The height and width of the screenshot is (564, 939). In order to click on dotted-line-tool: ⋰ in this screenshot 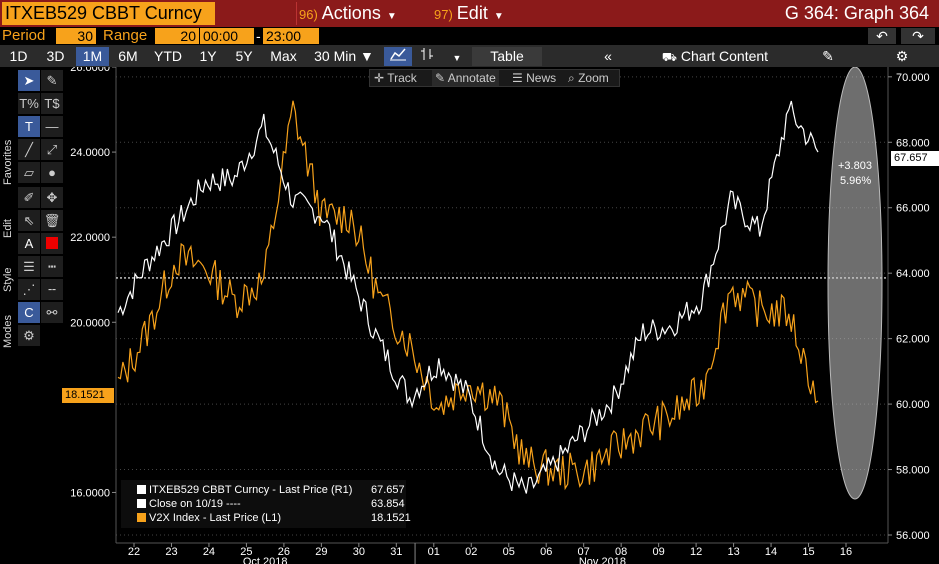, I will do `click(29, 289)`.